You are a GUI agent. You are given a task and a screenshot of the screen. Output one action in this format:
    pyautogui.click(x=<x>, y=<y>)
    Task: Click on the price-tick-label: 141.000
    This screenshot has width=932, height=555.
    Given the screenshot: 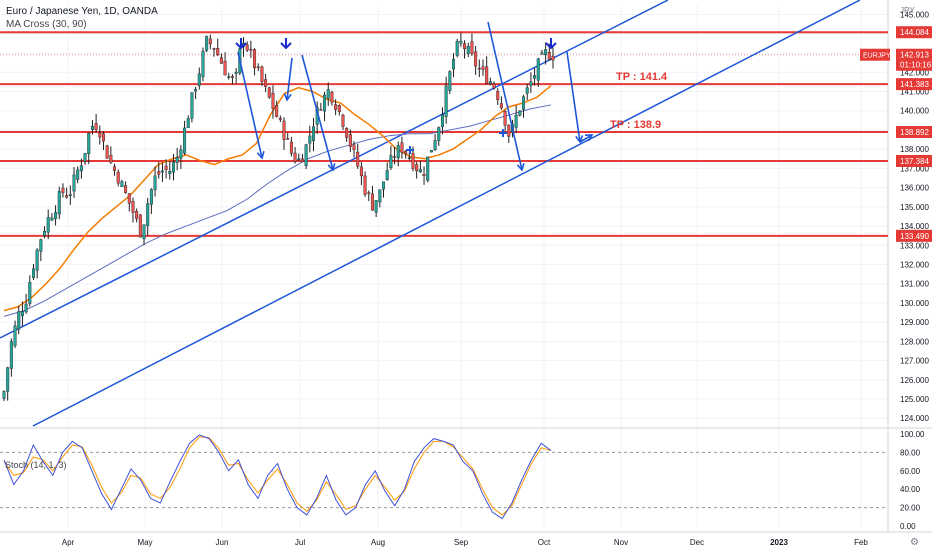 What is the action you would take?
    pyautogui.click(x=914, y=91)
    